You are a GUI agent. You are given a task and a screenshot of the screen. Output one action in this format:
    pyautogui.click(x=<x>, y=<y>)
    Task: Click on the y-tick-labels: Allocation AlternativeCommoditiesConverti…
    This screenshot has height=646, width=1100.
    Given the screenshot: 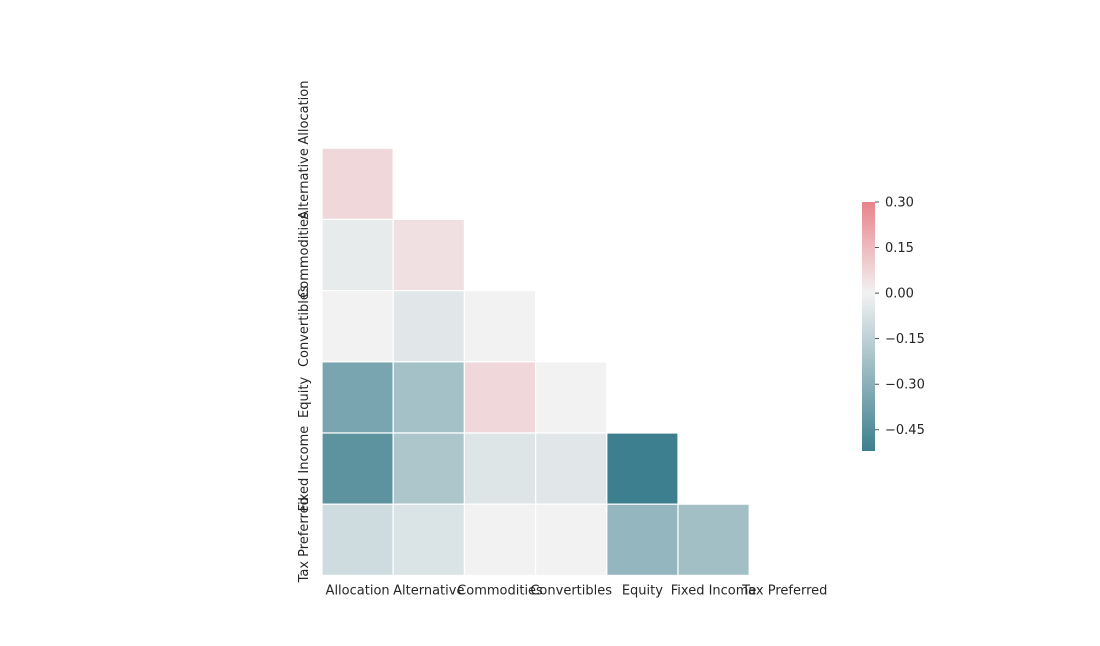 What is the action you would take?
    pyautogui.click(x=304, y=332)
    